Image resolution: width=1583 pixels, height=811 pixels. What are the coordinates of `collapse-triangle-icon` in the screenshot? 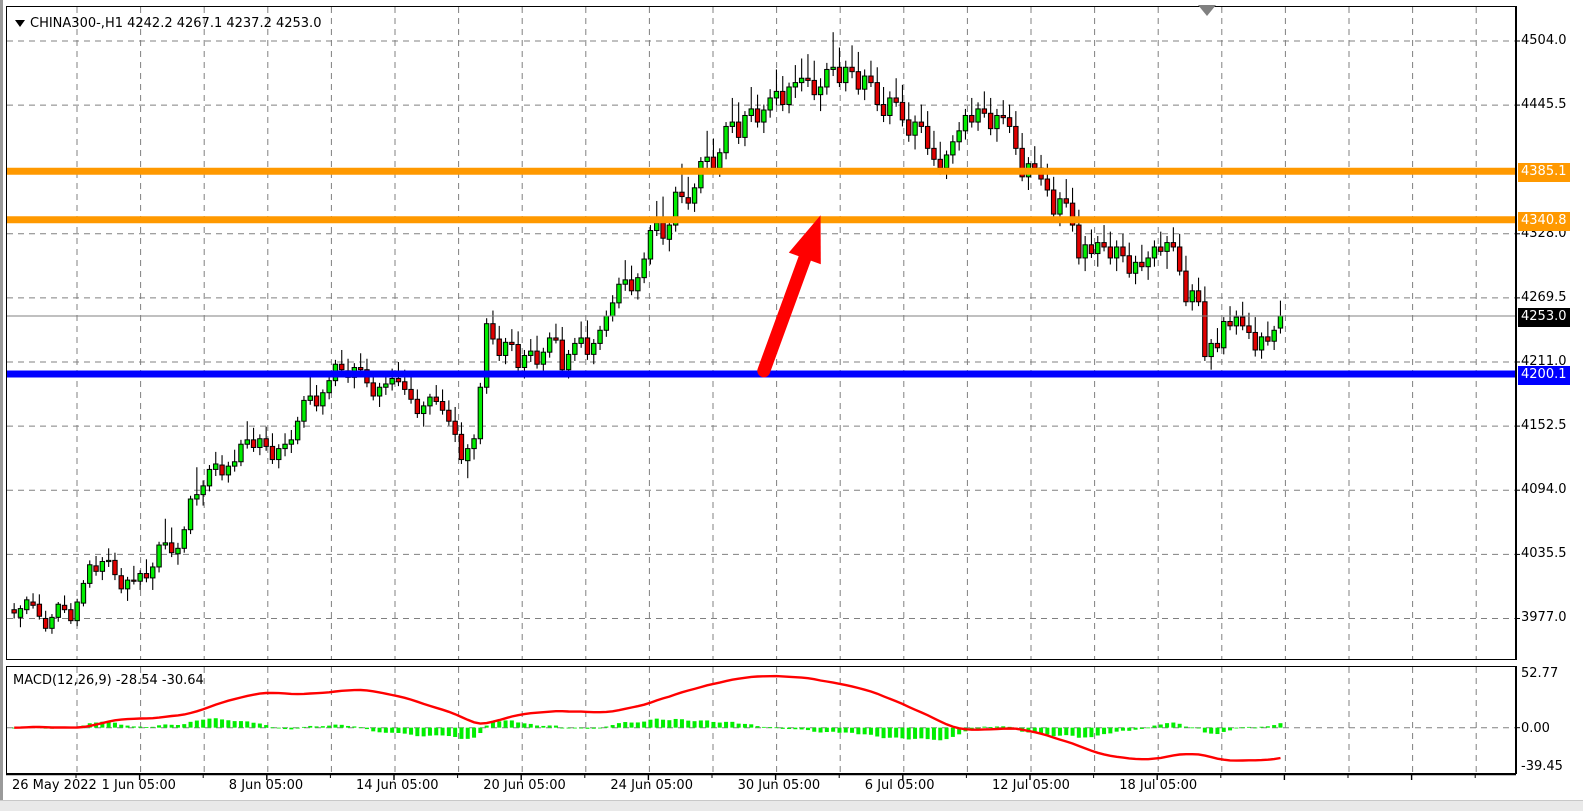 It's located at (20, 23).